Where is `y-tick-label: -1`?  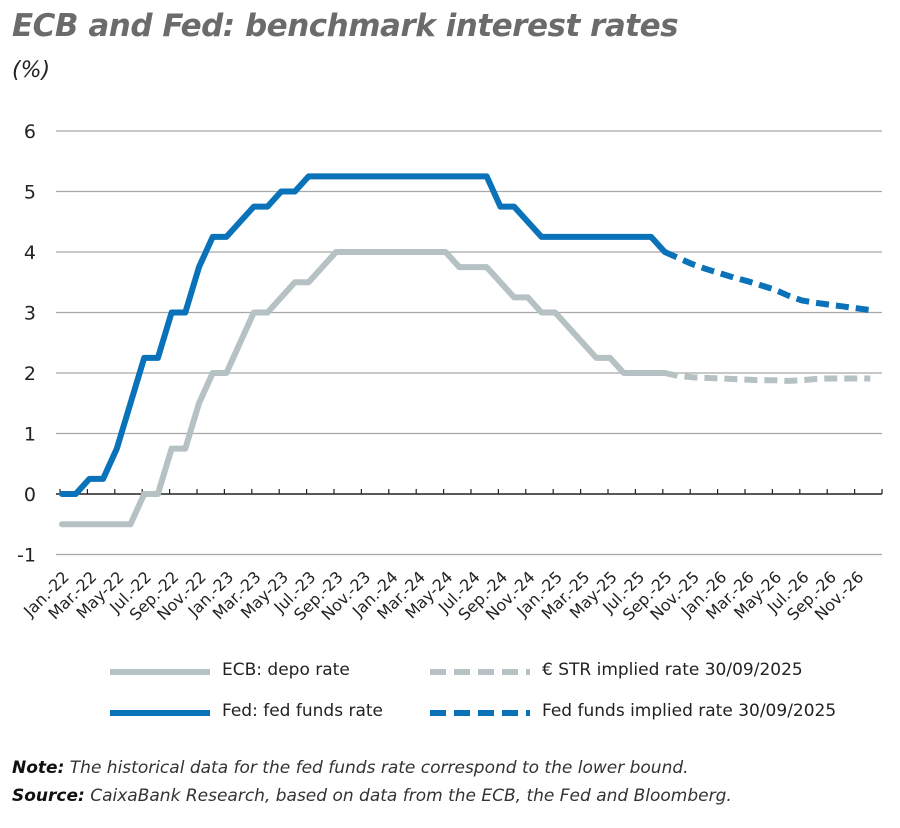
y-tick-label: -1 is located at coordinates (26, 556).